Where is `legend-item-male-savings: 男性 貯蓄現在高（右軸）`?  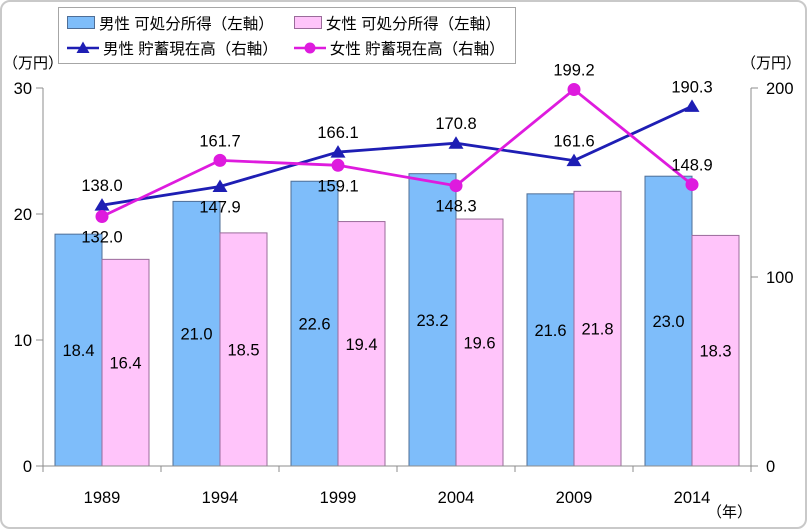 legend-item-male-savings: 男性 貯蓄現在高（右軸） is located at coordinates (172, 47).